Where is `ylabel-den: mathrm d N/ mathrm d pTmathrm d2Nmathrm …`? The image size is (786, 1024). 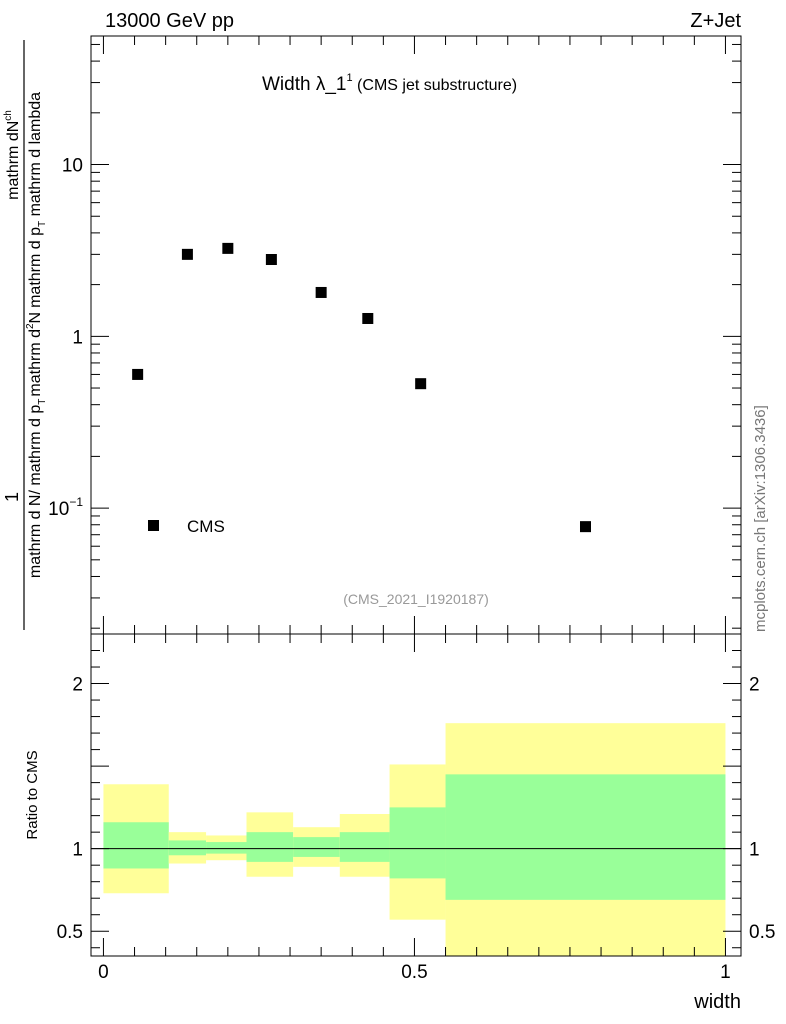
ylabel-den: mathrm d N/ mathrm d pTmathrm d2Nmathrm … is located at coordinates (36, 335).